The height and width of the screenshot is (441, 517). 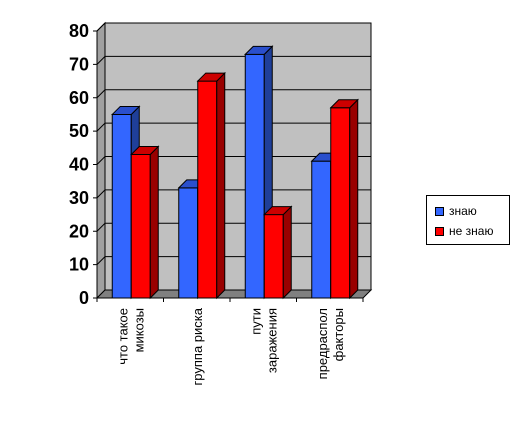 I want to click on y-tick-label: 70, so click(x=79, y=64).